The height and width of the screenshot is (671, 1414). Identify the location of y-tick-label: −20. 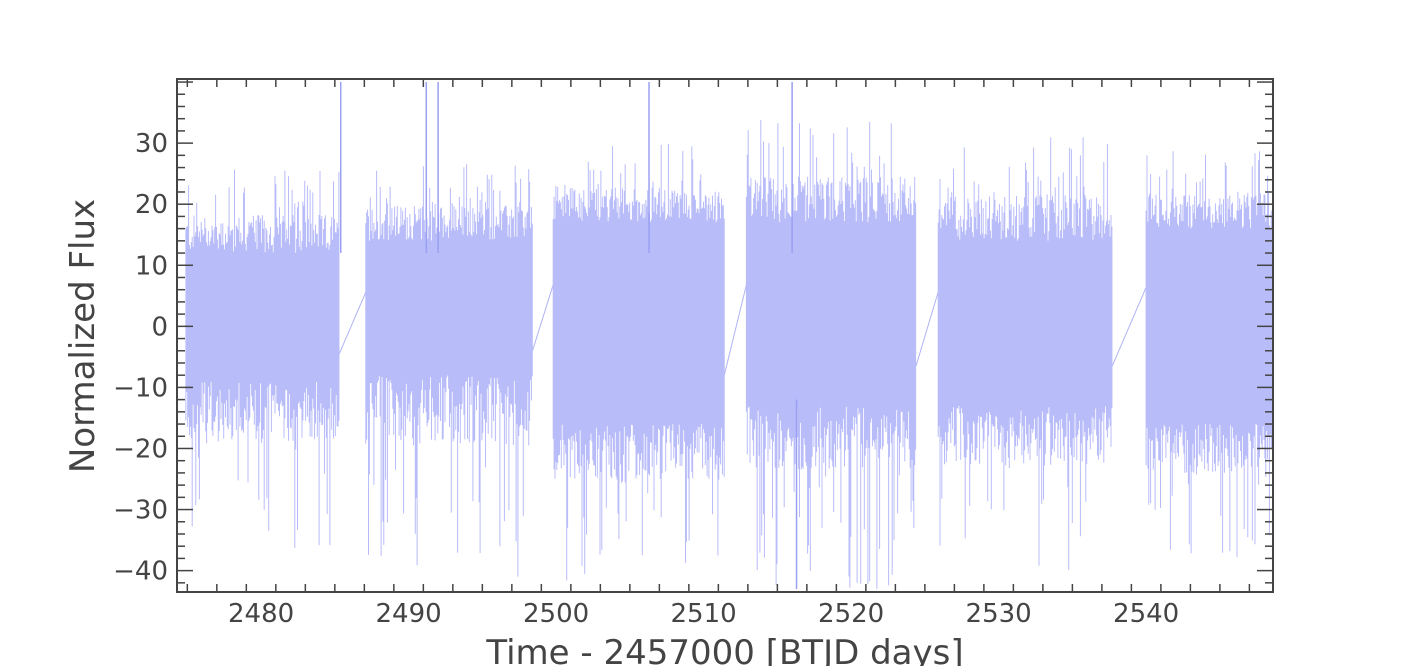
(140, 449).